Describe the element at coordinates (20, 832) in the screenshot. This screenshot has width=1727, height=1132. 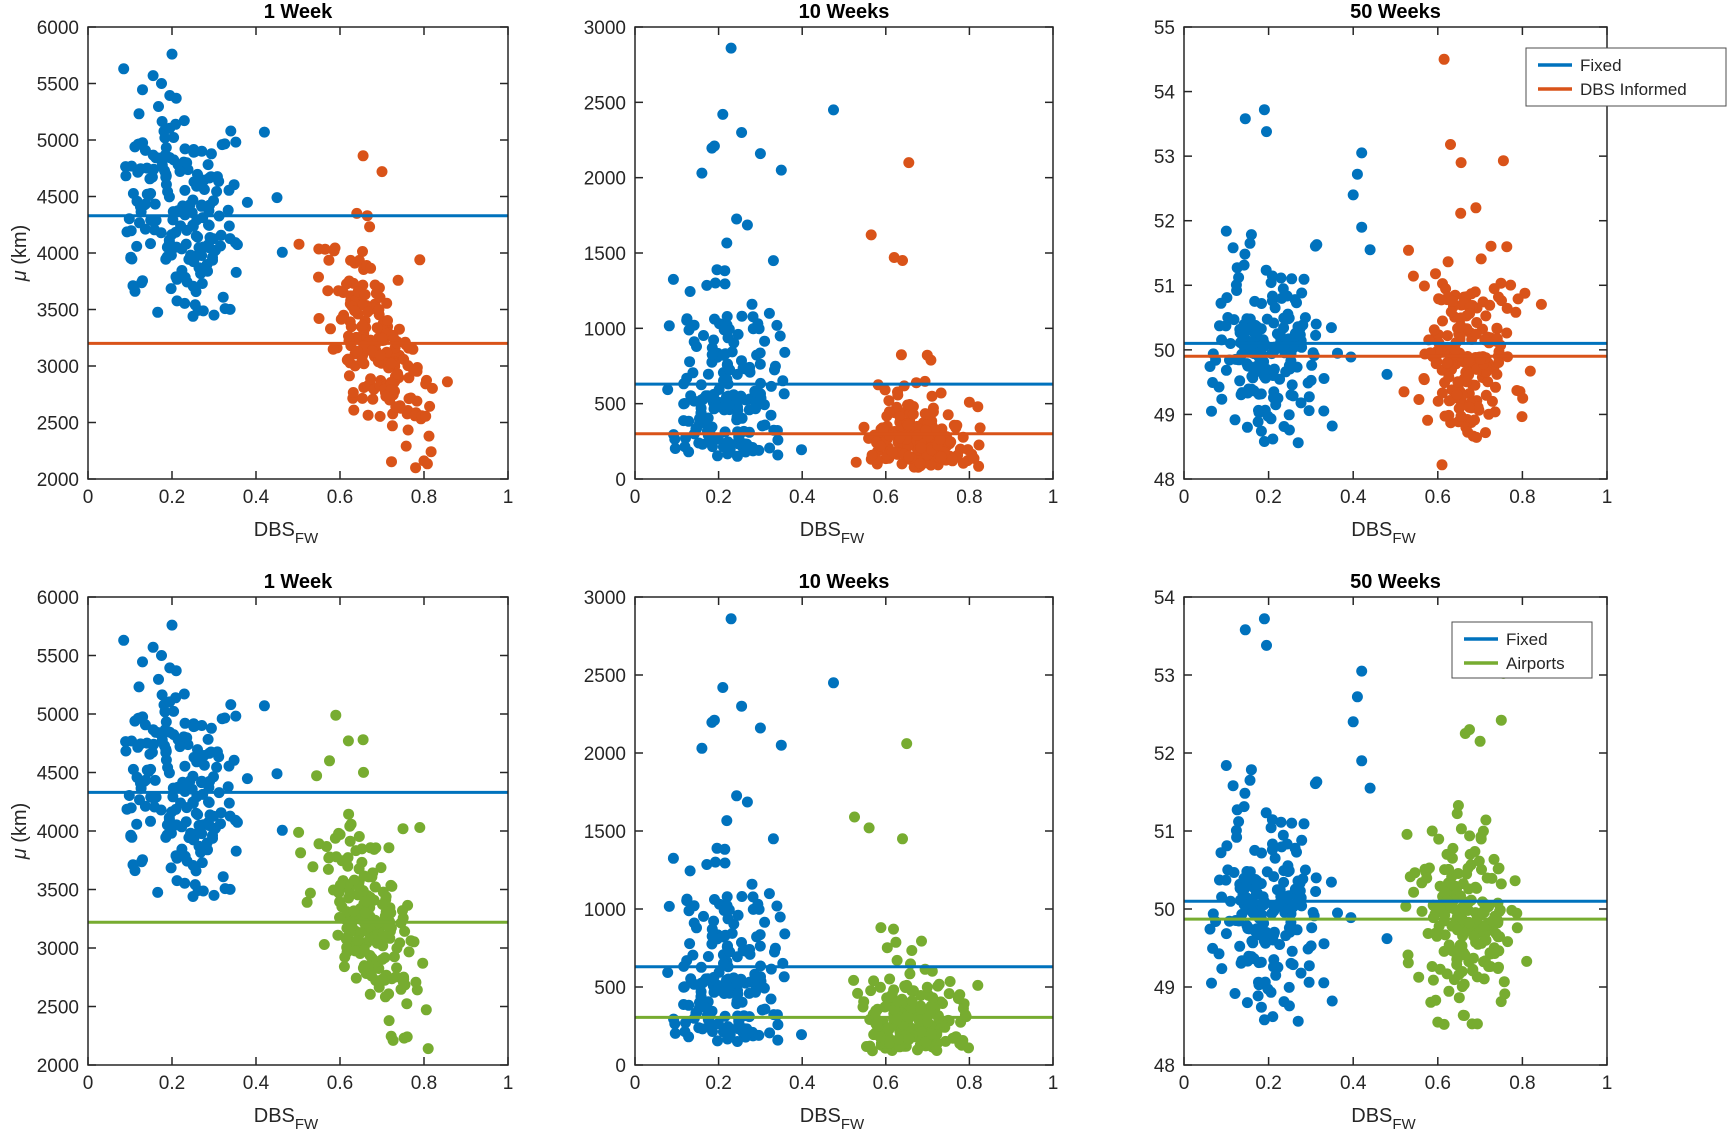
I see `y-axis-label: μ (km)` at that location.